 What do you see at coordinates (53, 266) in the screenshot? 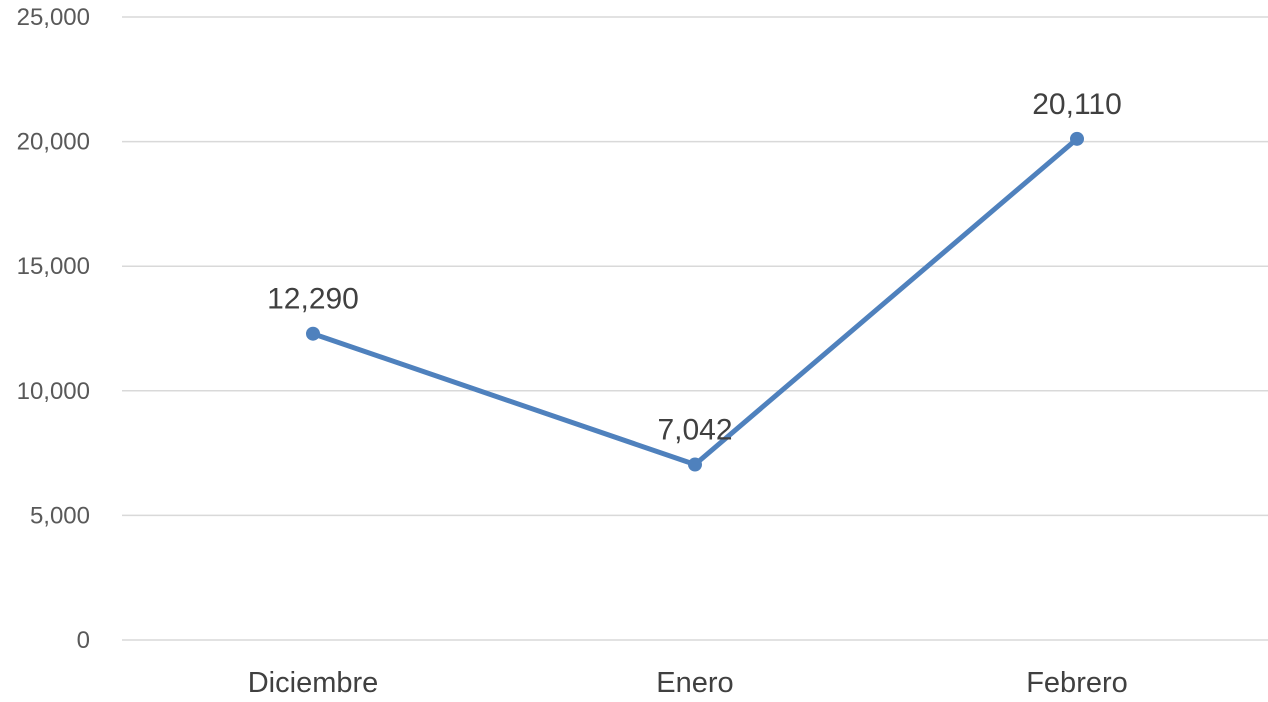
I see `y-tick-label: 15,000` at bounding box center [53, 266].